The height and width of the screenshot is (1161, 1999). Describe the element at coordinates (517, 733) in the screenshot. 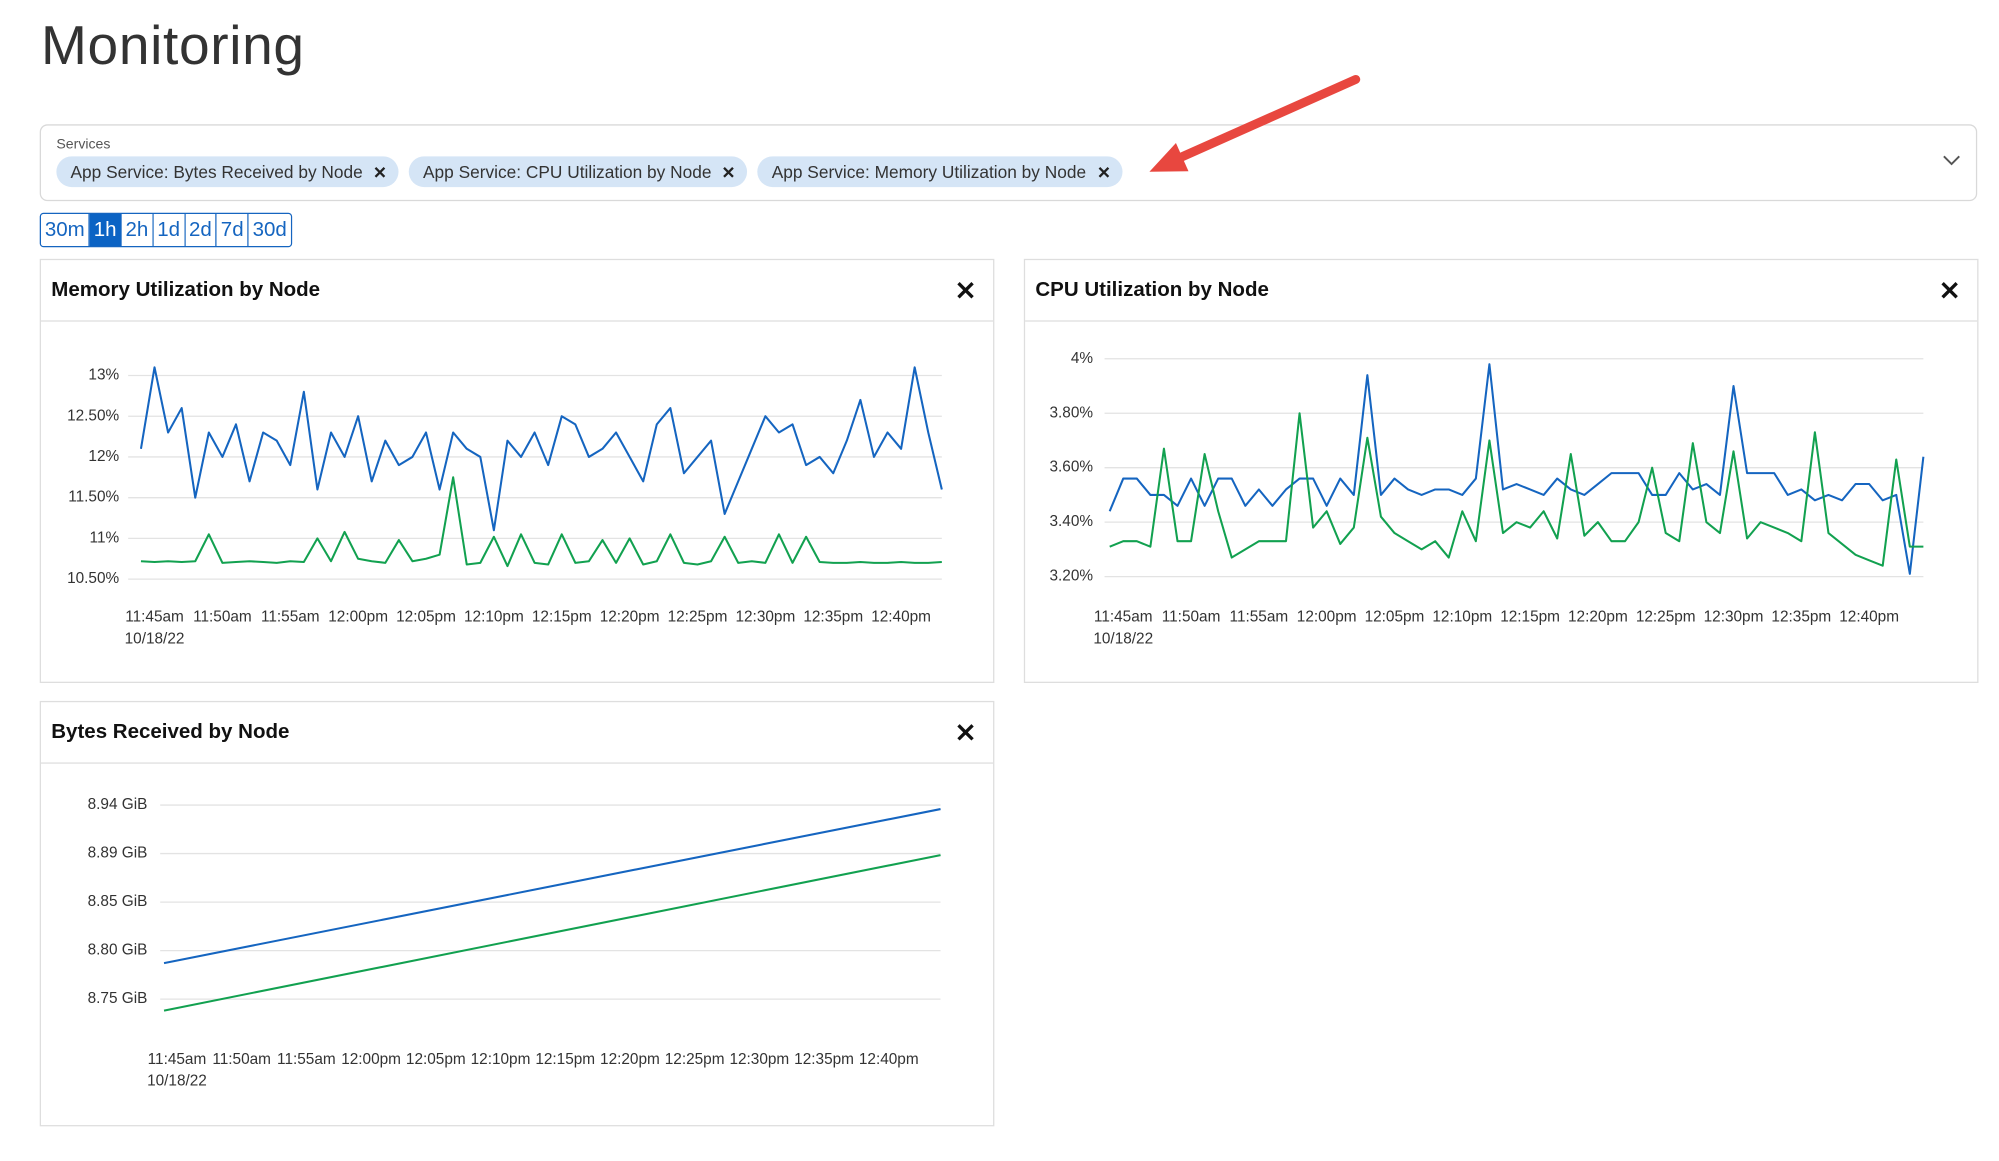

I see `panel-header: Bytes Received by Node` at that location.